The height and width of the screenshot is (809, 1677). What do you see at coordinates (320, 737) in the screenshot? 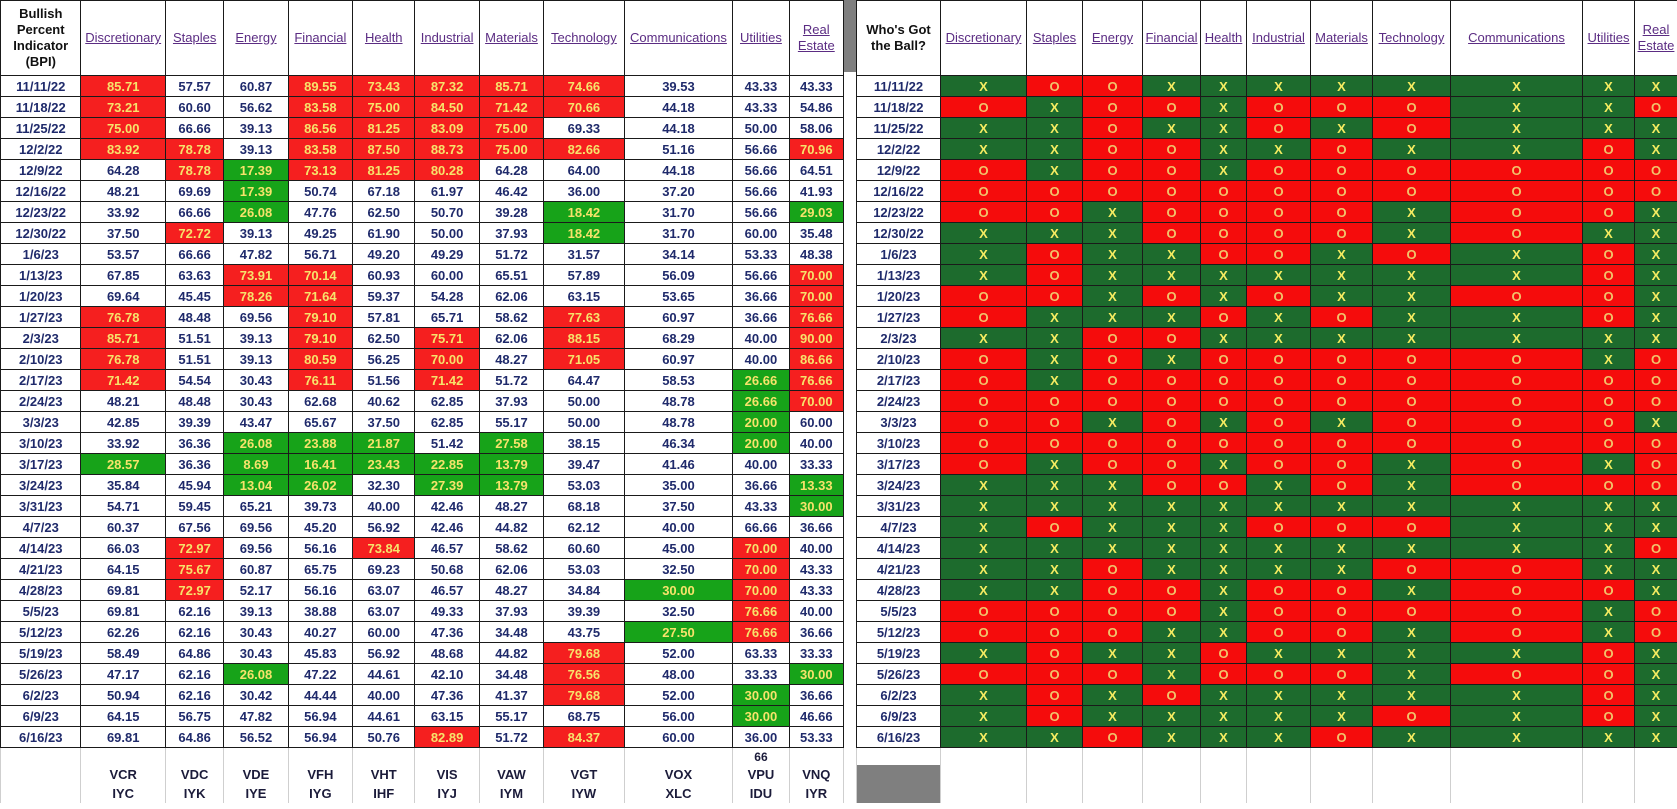
I see `bpi-value-cell: 56.94` at bounding box center [320, 737].